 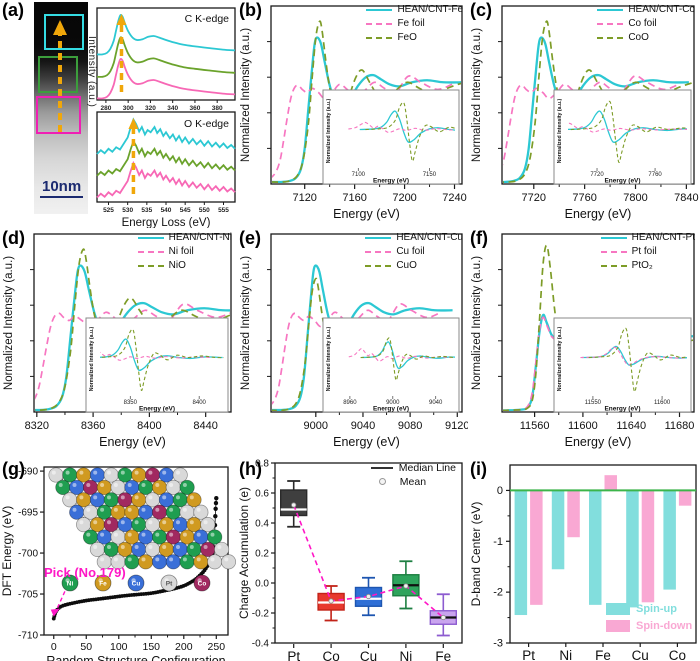 I want to click on legend-item: Spin-down, so click(x=649, y=626).